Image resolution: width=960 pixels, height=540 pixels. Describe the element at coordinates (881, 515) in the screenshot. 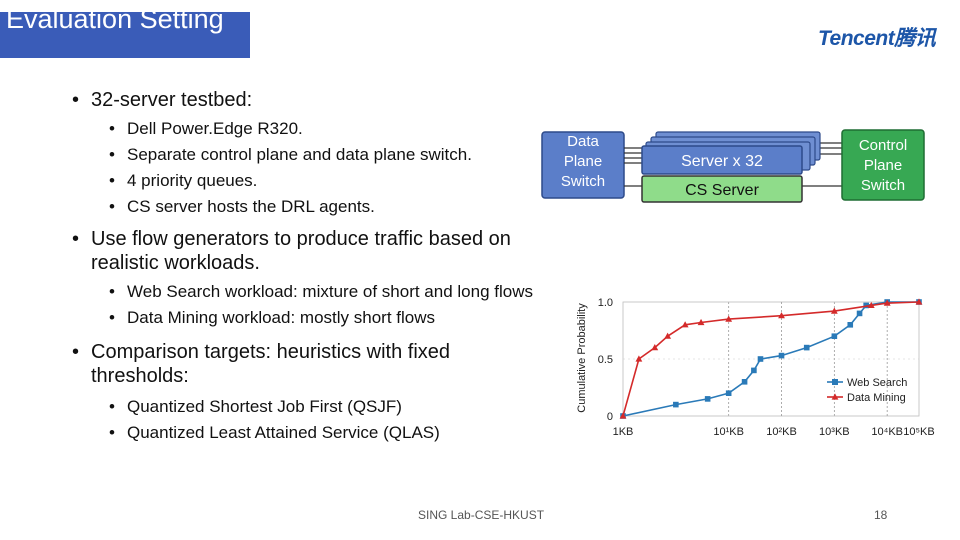

I see `page-number: 18` at that location.